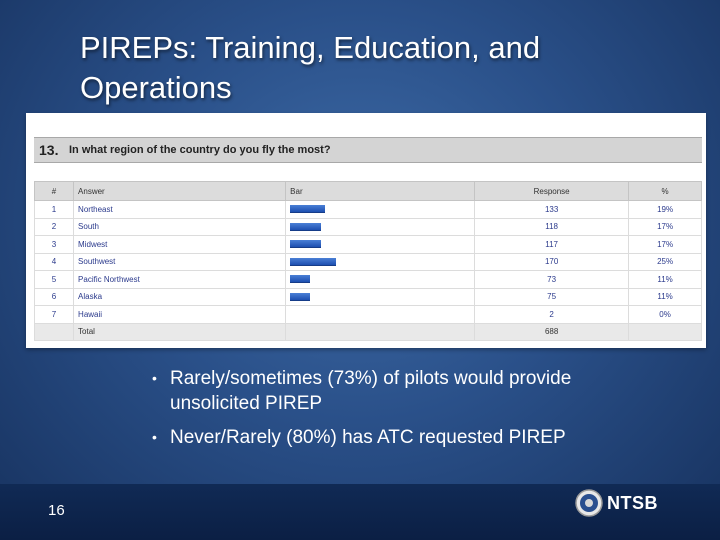 The width and height of the screenshot is (720, 540). What do you see at coordinates (552, 296) in the screenshot?
I see `row-response: 75` at bounding box center [552, 296].